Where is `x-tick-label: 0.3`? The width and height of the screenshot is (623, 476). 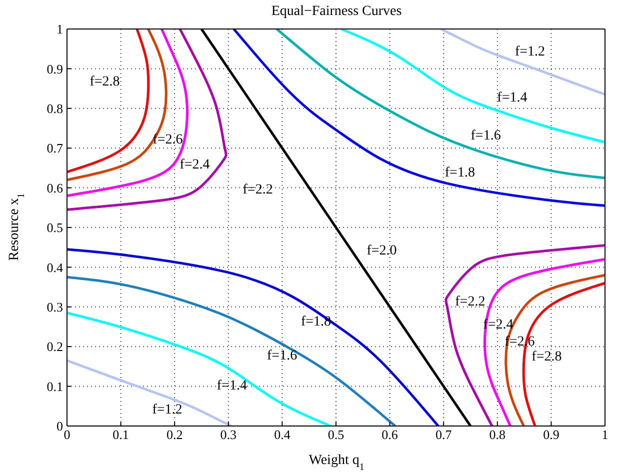 x-tick-label: 0.3 is located at coordinates (228, 434).